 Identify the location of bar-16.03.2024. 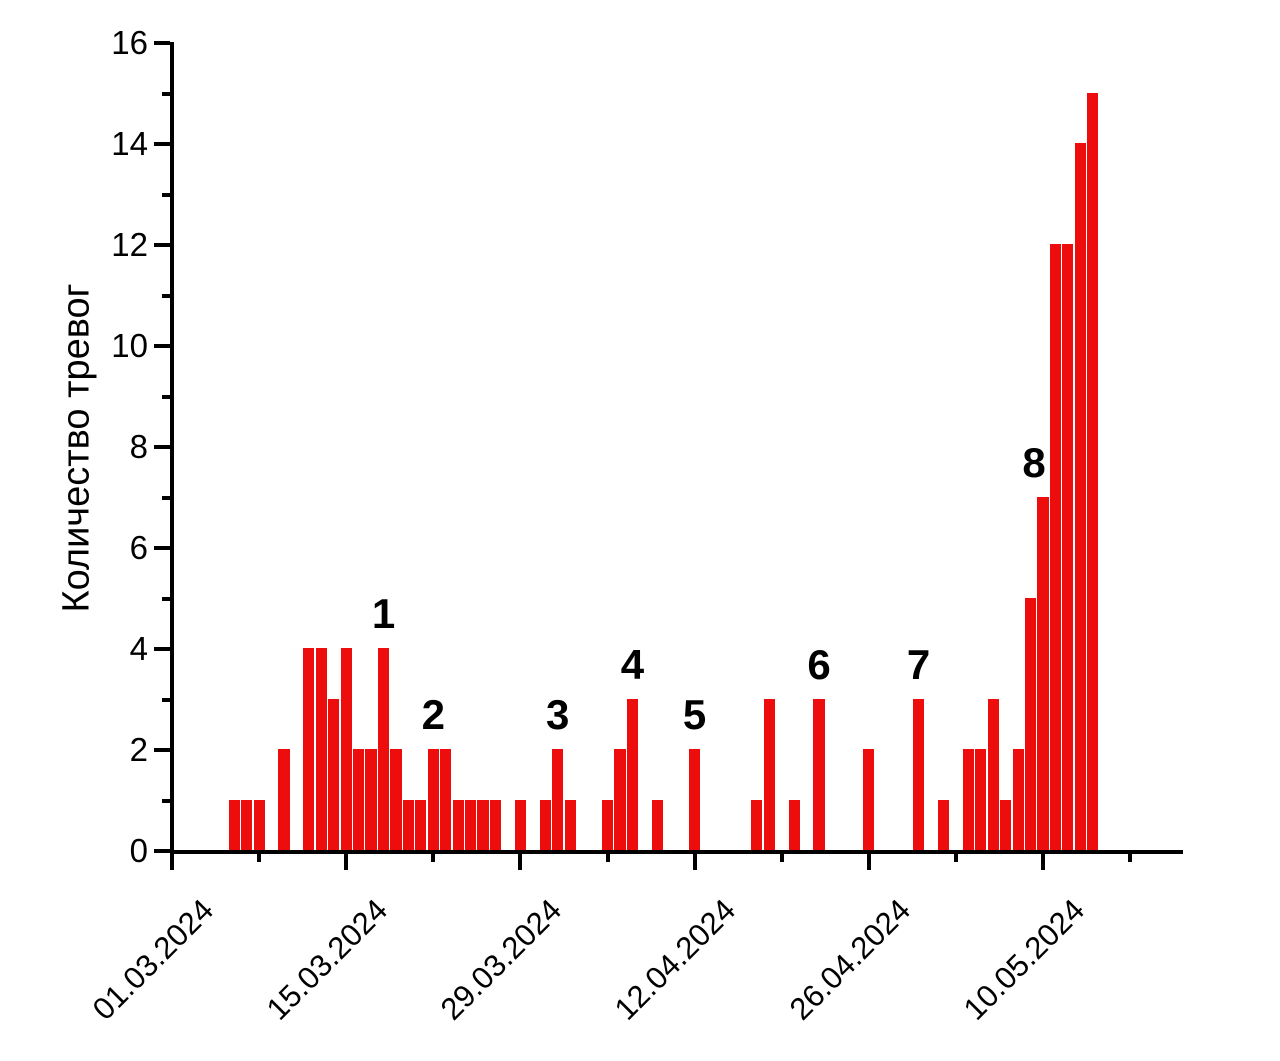
(359, 799).